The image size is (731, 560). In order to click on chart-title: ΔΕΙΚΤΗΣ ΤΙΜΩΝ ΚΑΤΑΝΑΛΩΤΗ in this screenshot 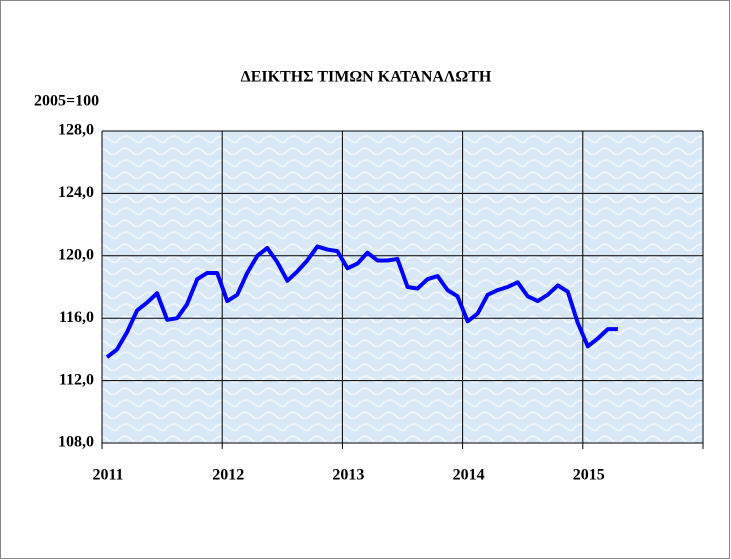, I will do `click(366, 77)`.